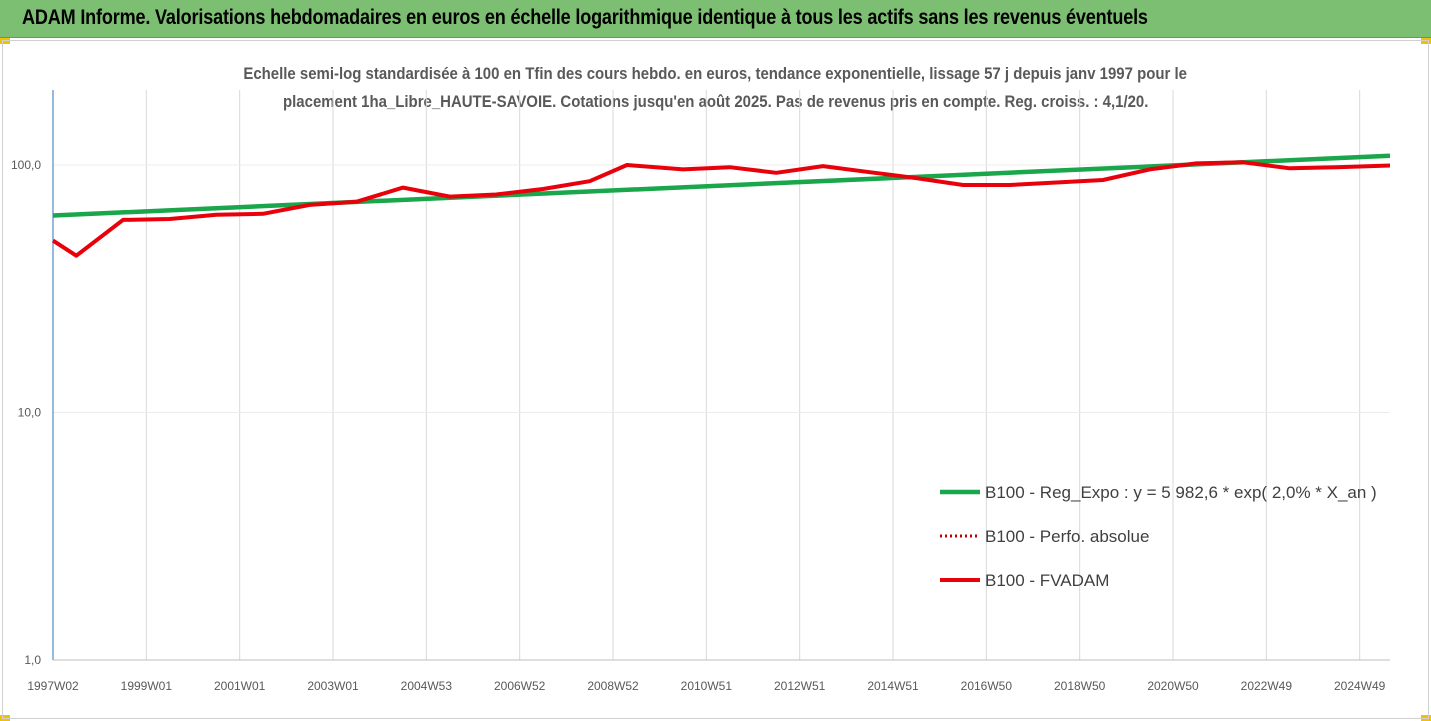  I want to click on corner-marker-right, so click(1426, 41).